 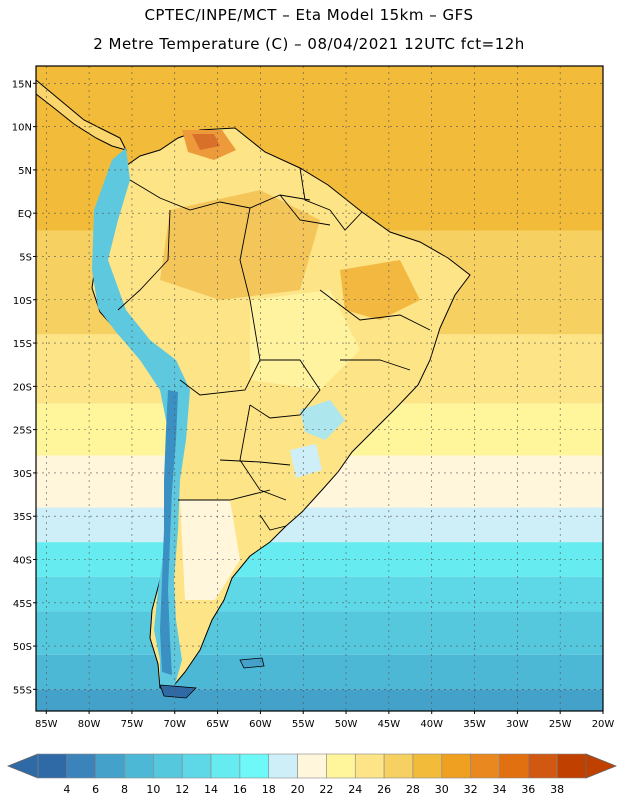 I want to click on colorbar-label: 28, so click(x=413, y=789).